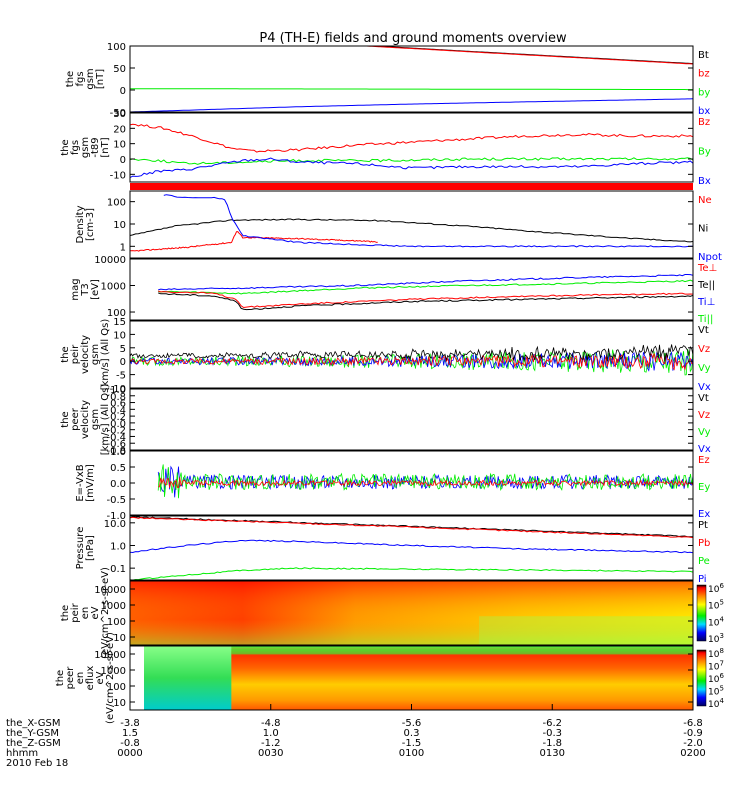 This screenshot has height=800, width=750. What do you see at coordinates (80, 78) in the screenshot?
I see `y-axis-label: fgs` at bounding box center [80, 78].